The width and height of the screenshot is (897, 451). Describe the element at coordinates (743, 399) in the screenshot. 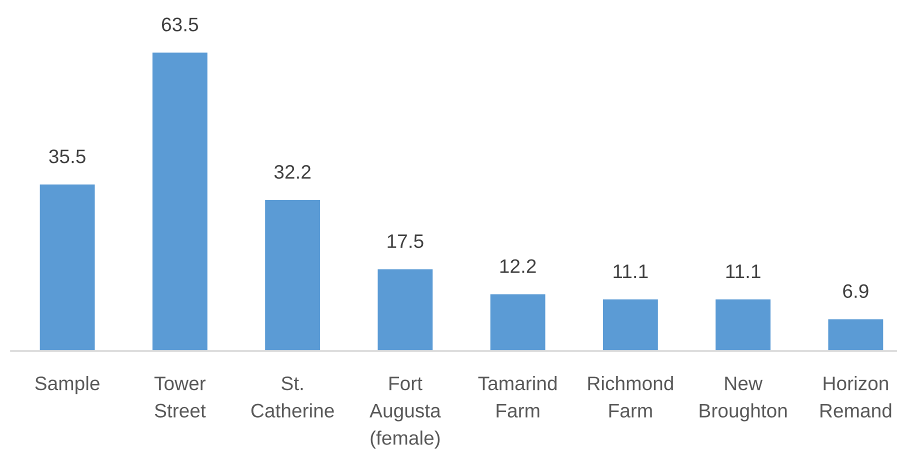

I see `x-tick-label: New Broughton` at that location.